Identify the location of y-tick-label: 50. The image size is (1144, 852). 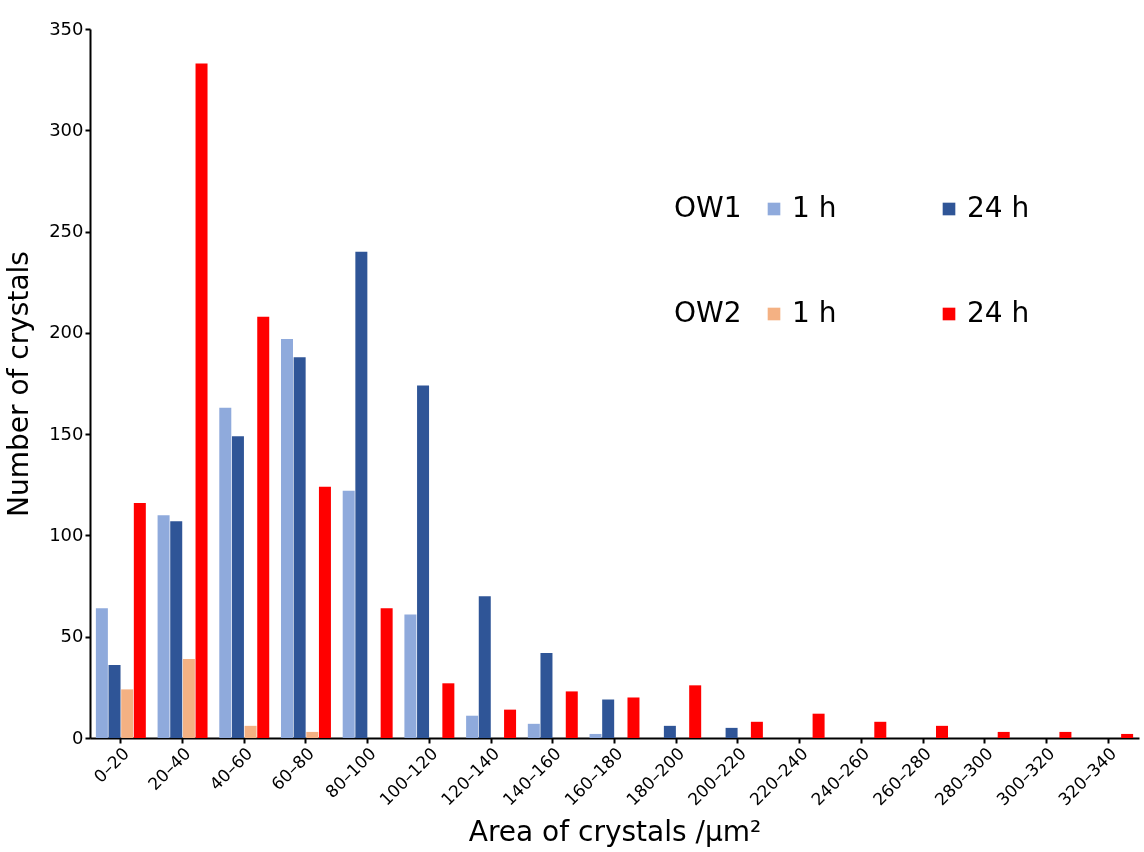
(72, 636).